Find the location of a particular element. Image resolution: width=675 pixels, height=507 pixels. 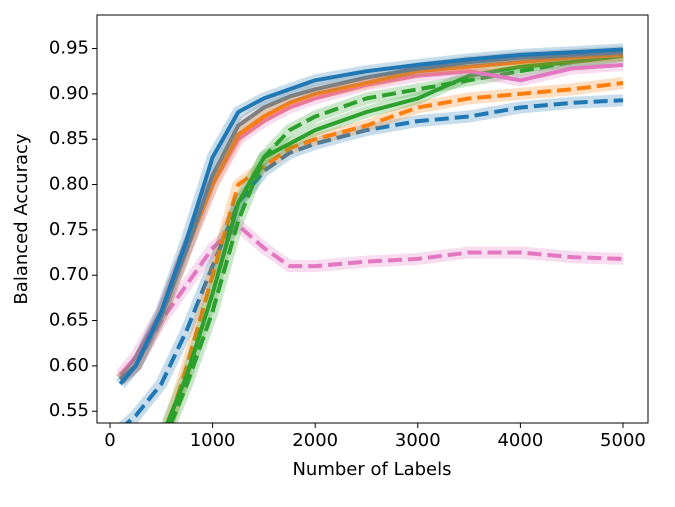

x-tick-label: 1000 is located at coordinates (213, 440).